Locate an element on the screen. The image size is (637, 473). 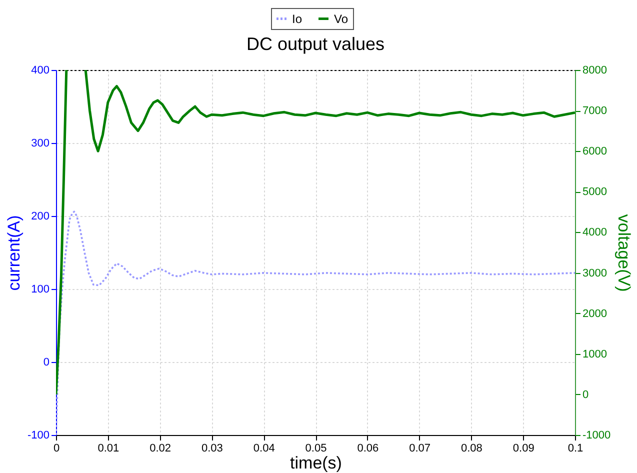
y2-tick-label: -1000 is located at coordinates (596, 436).